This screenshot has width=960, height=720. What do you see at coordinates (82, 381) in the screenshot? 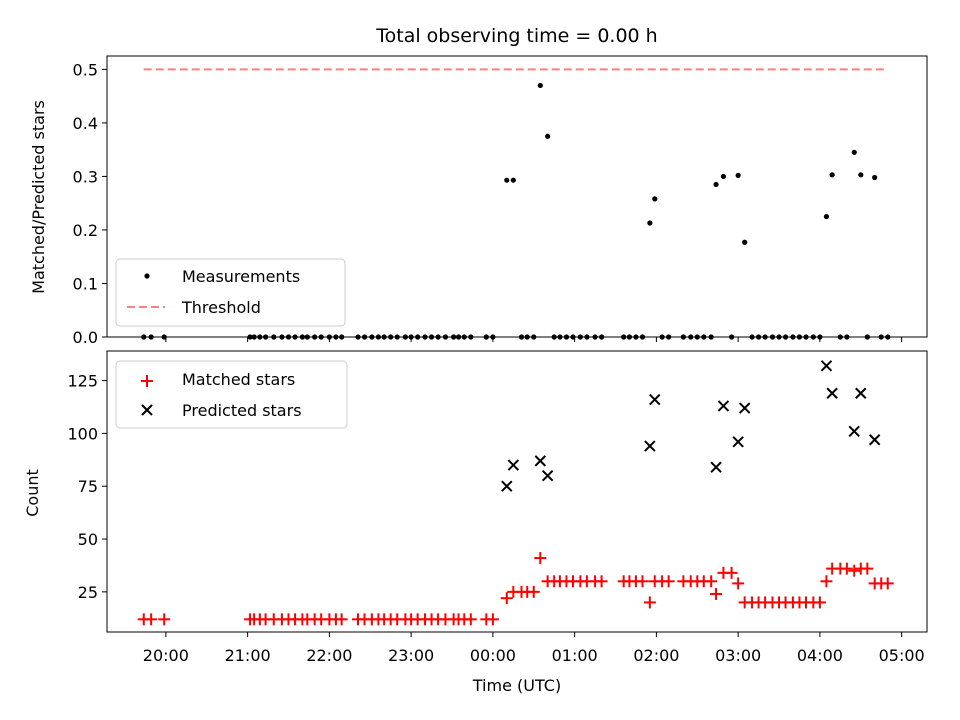
I see `count-y-tick-label: 125` at bounding box center [82, 381].